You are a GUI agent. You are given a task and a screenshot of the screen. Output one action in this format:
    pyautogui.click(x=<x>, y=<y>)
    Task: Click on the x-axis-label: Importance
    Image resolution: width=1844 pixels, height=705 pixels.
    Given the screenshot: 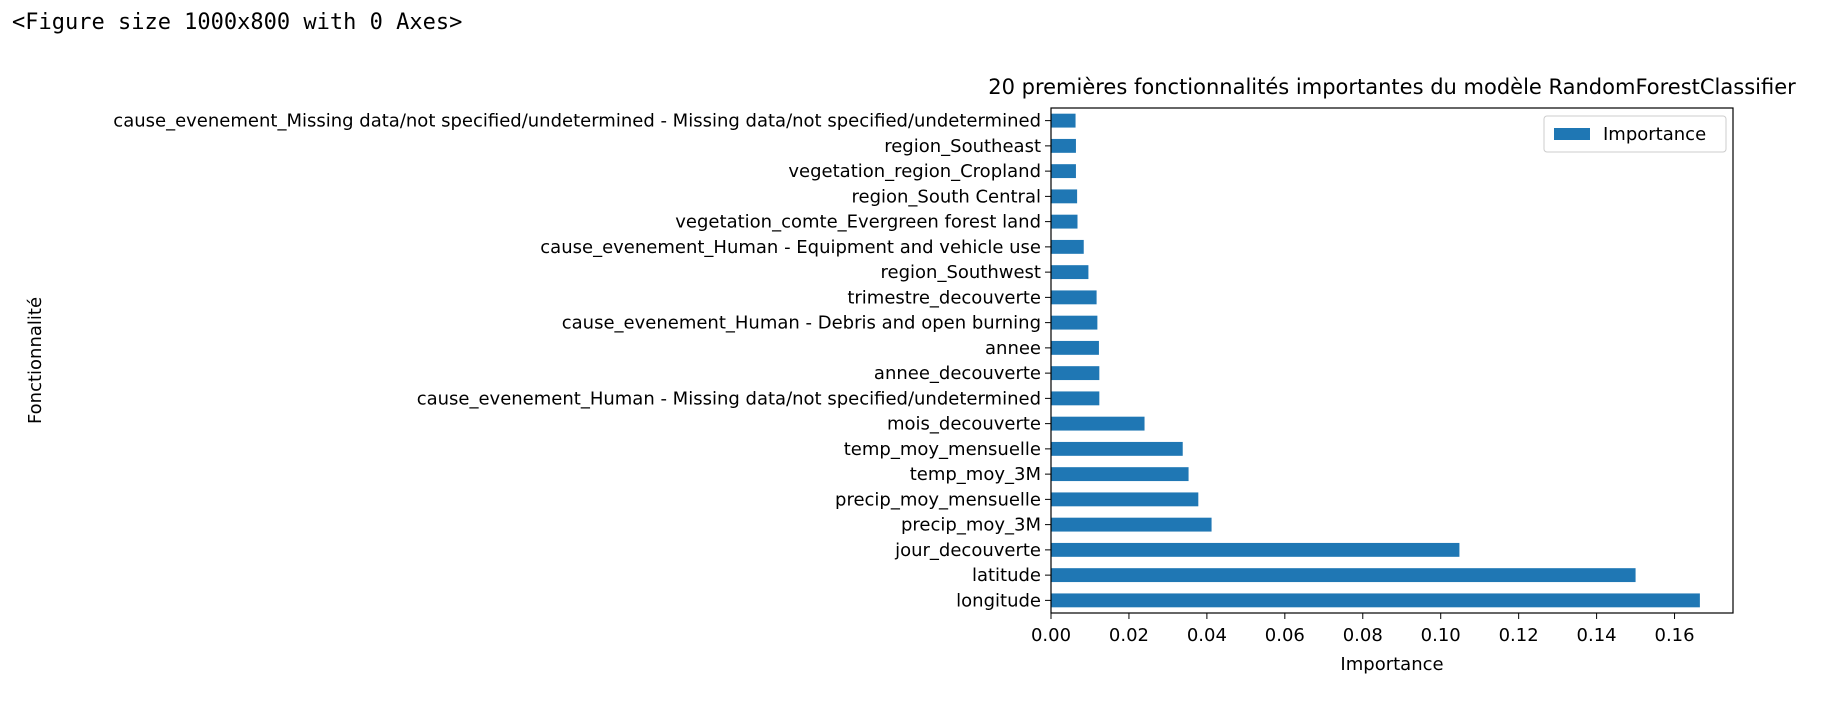 What is the action you would take?
    pyautogui.click(x=1391, y=664)
    